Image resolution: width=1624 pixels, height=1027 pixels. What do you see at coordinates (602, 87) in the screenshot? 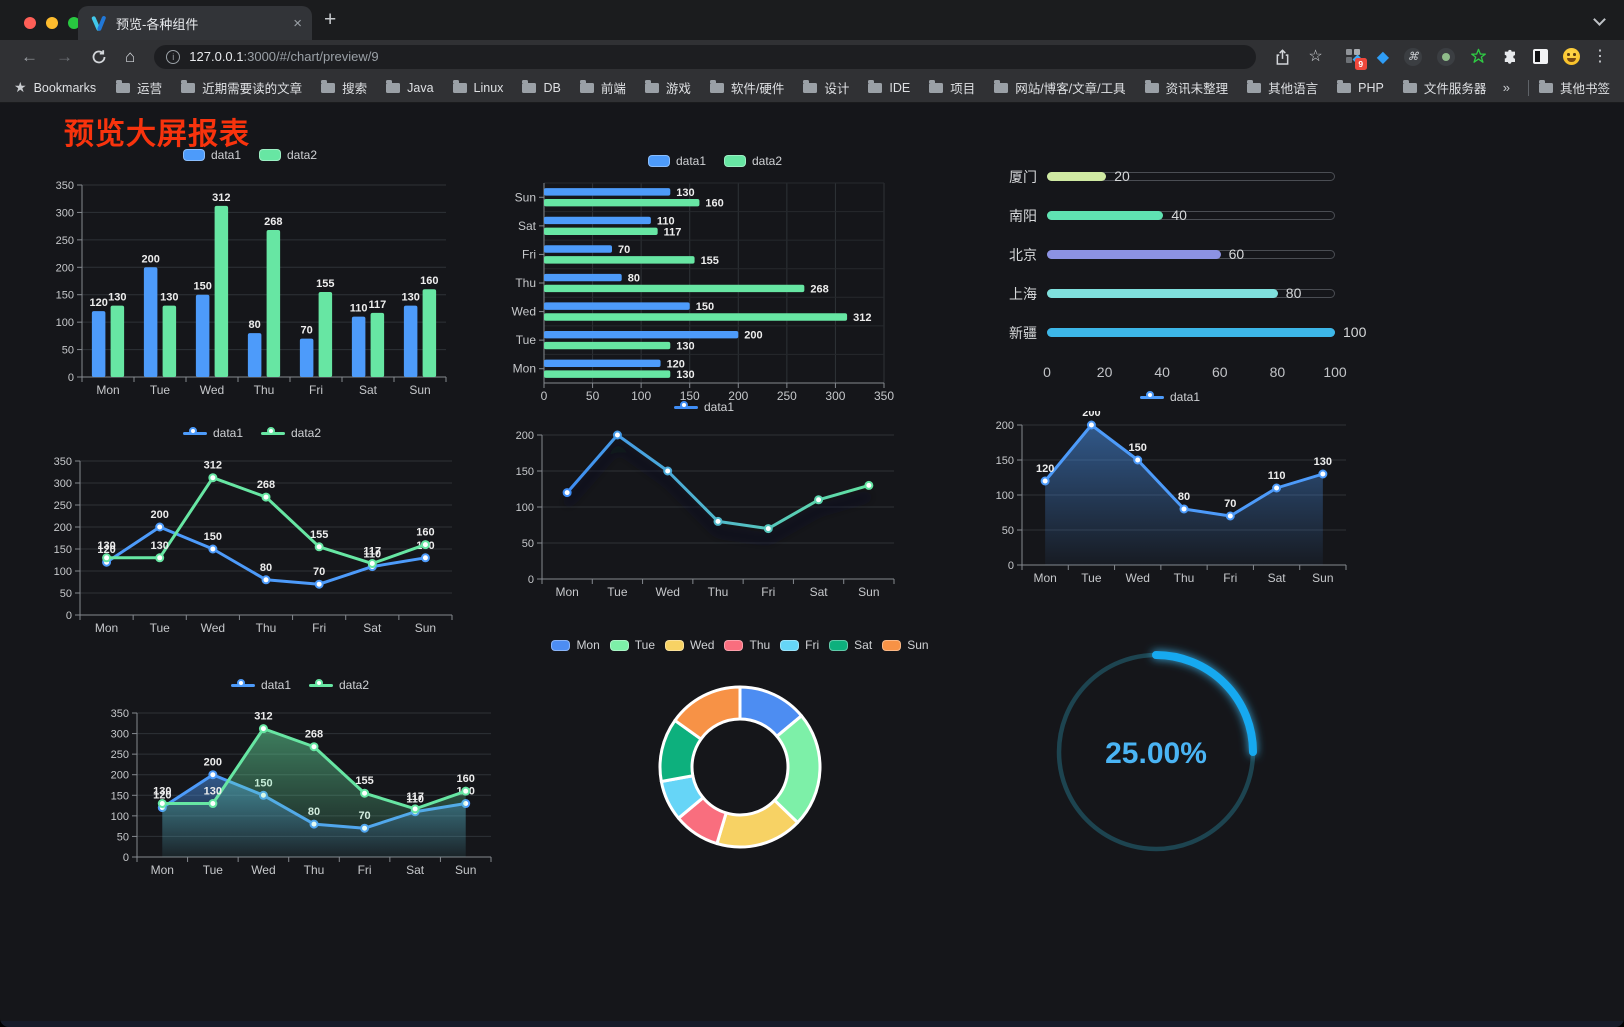
I see `bookmark-folder: 前端` at bounding box center [602, 87].